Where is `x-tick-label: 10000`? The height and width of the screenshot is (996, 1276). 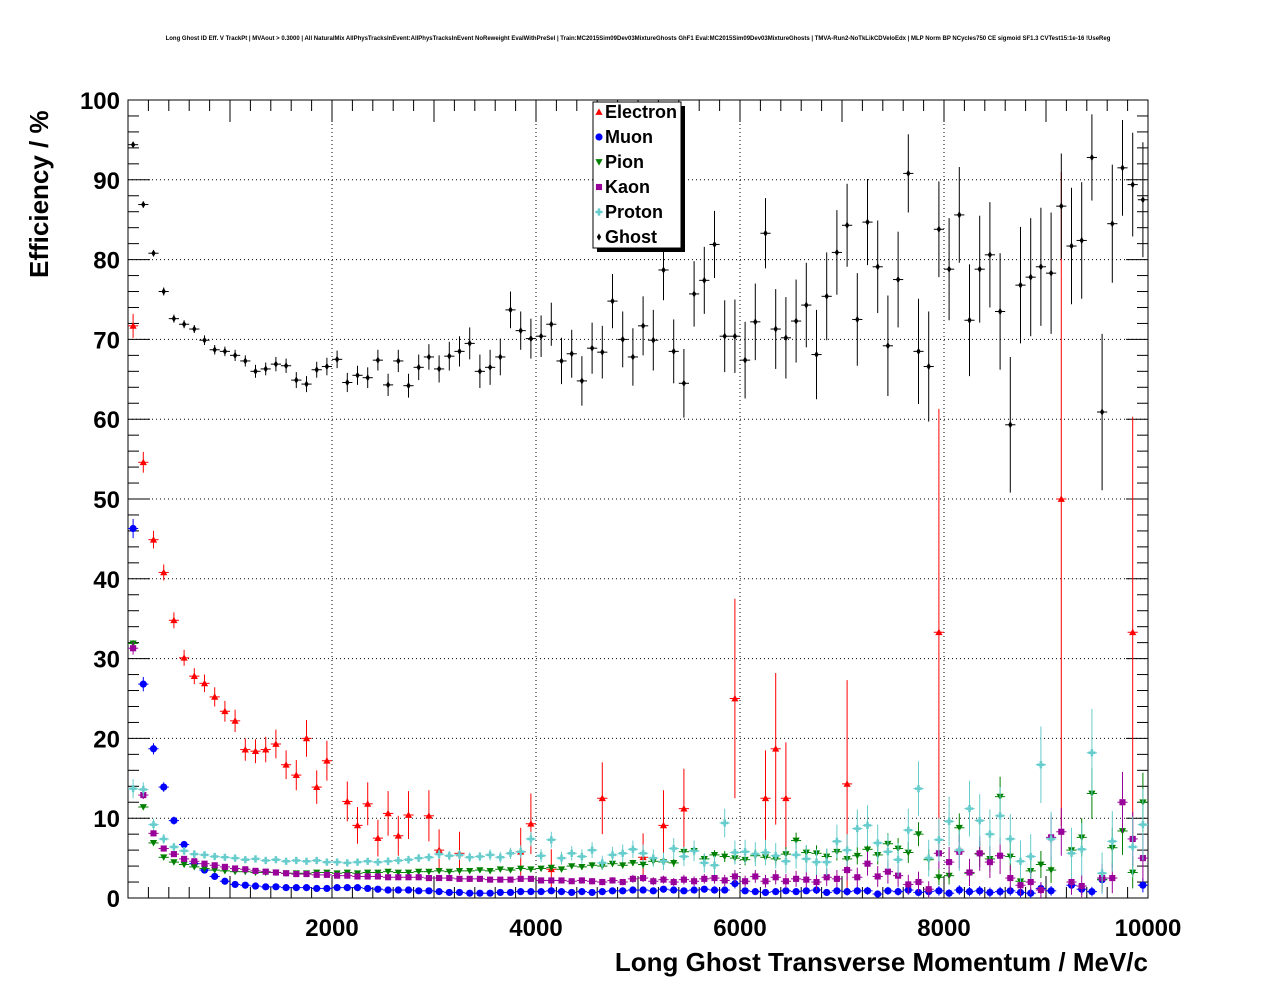
x-tick-label: 10000 is located at coordinates (1148, 928).